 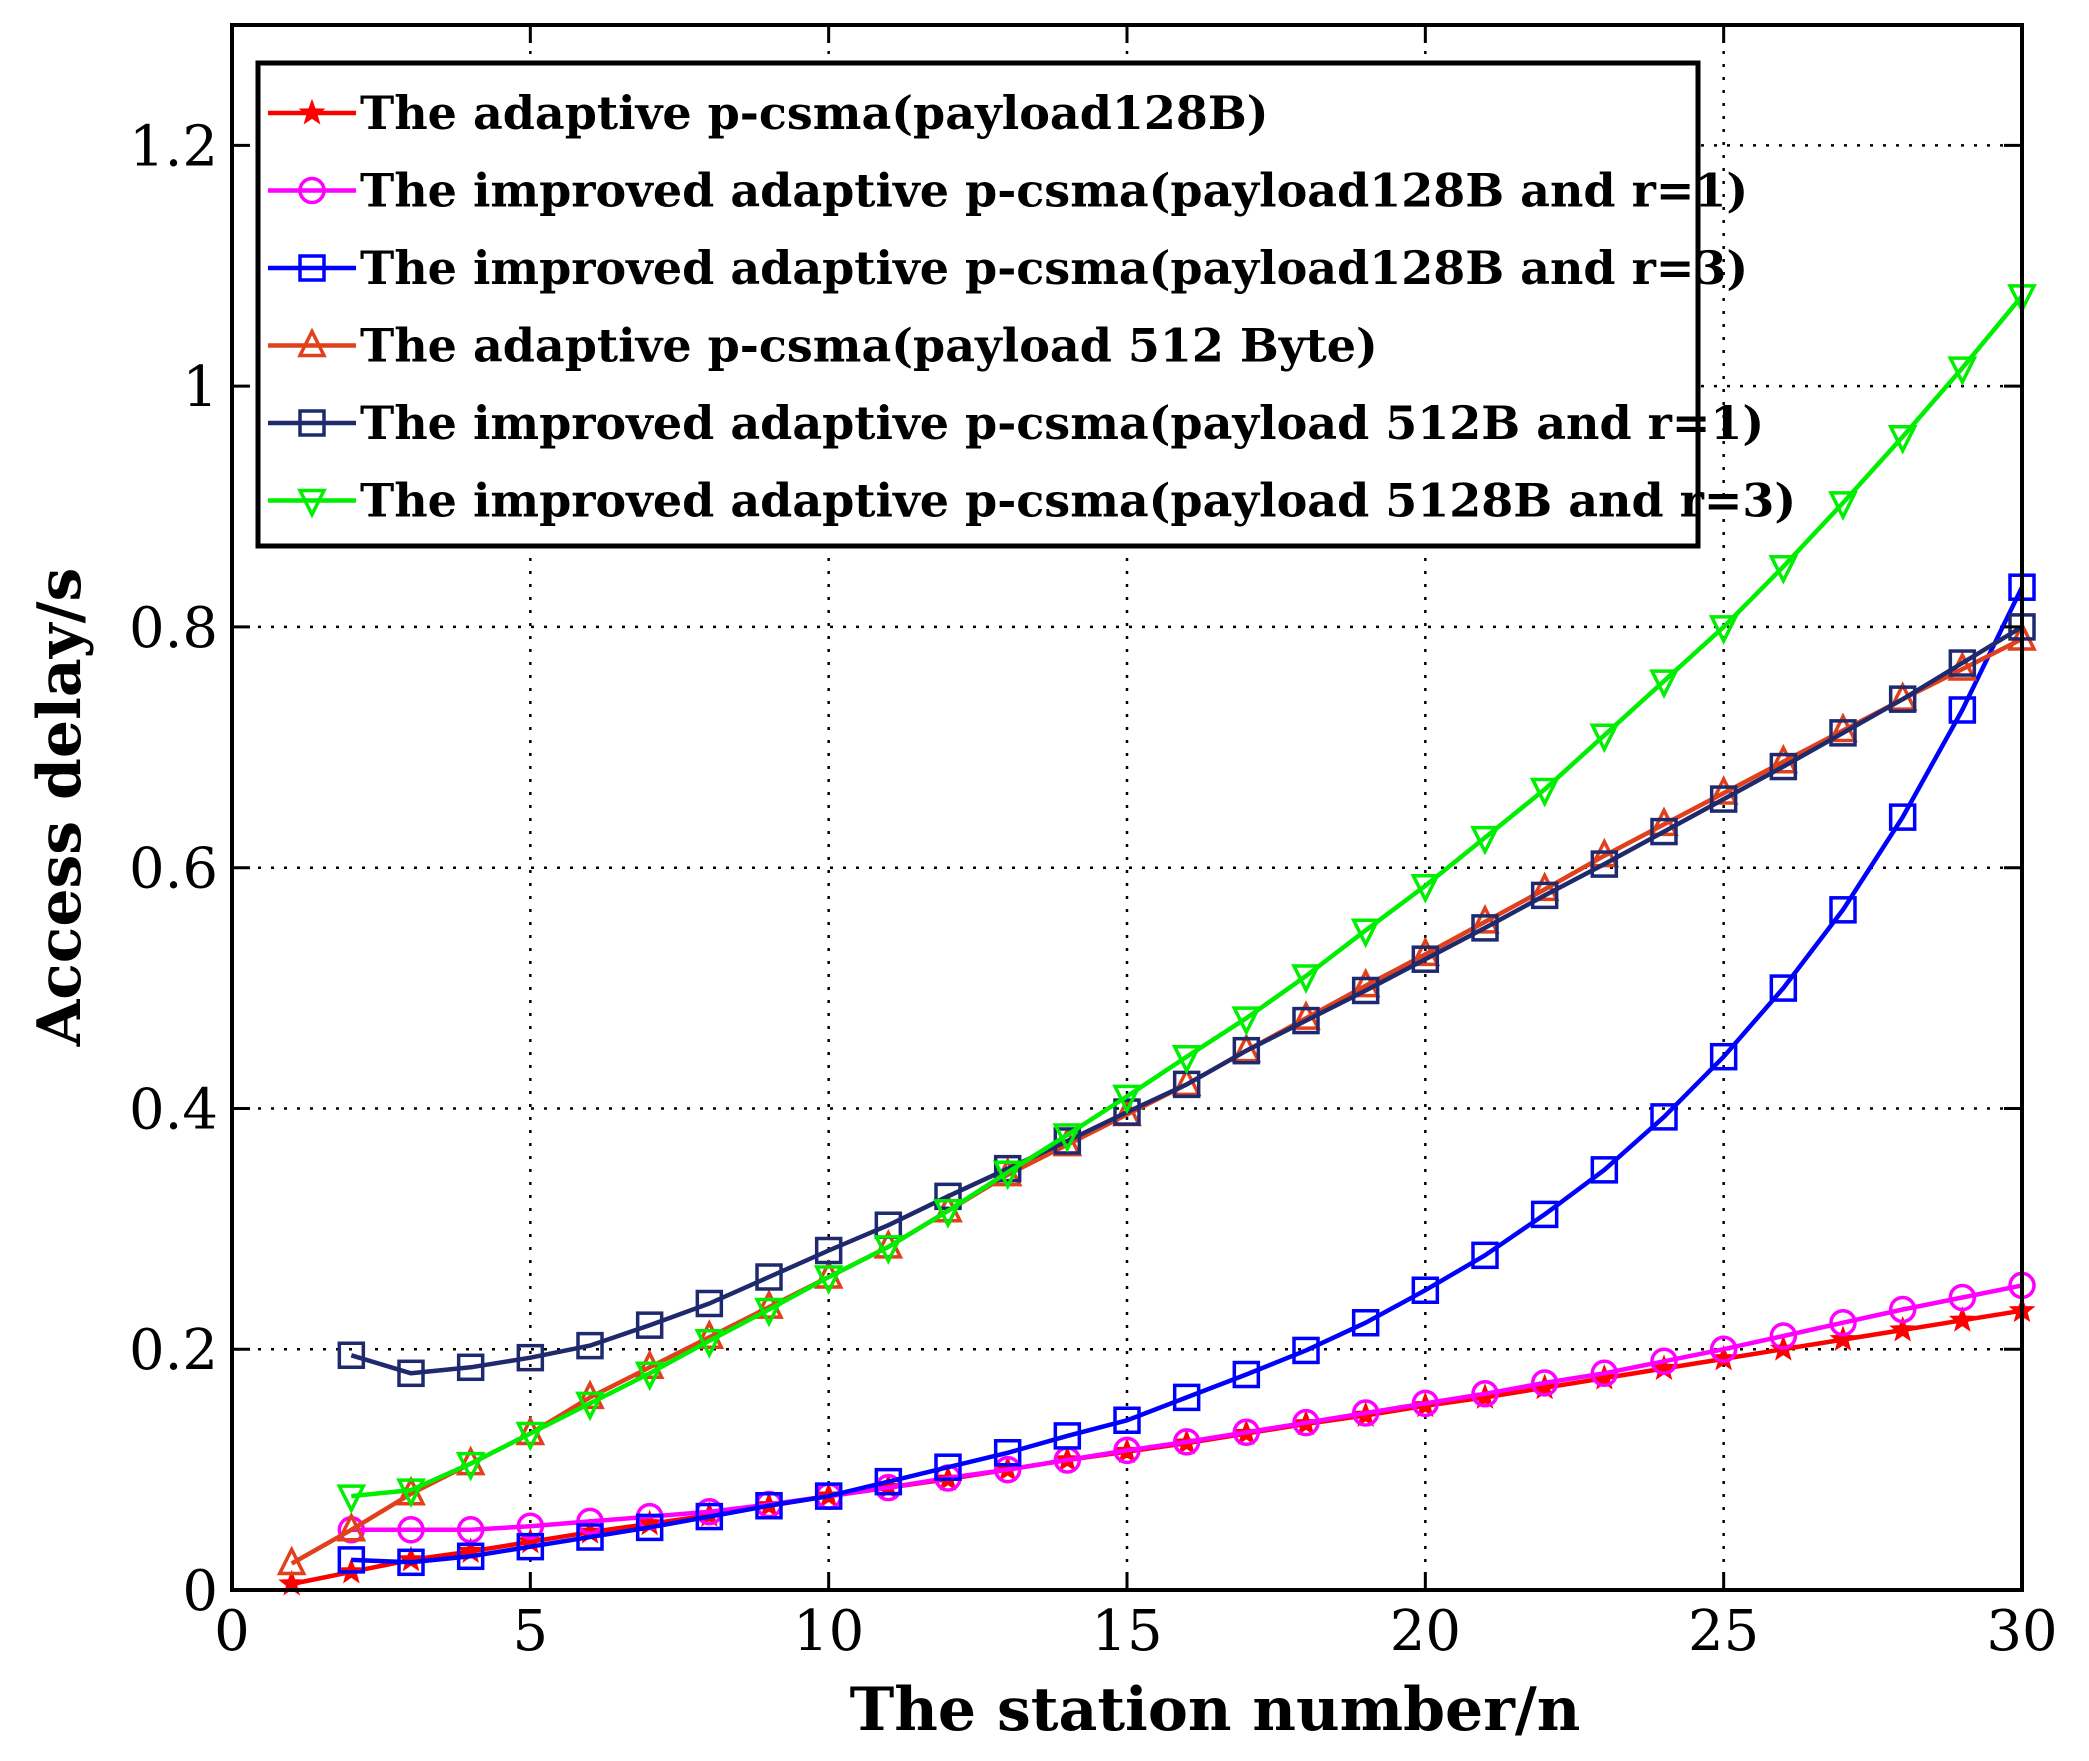 What do you see at coordinates (173, 1350) in the screenshot?
I see `y-tick-label: 0.2` at bounding box center [173, 1350].